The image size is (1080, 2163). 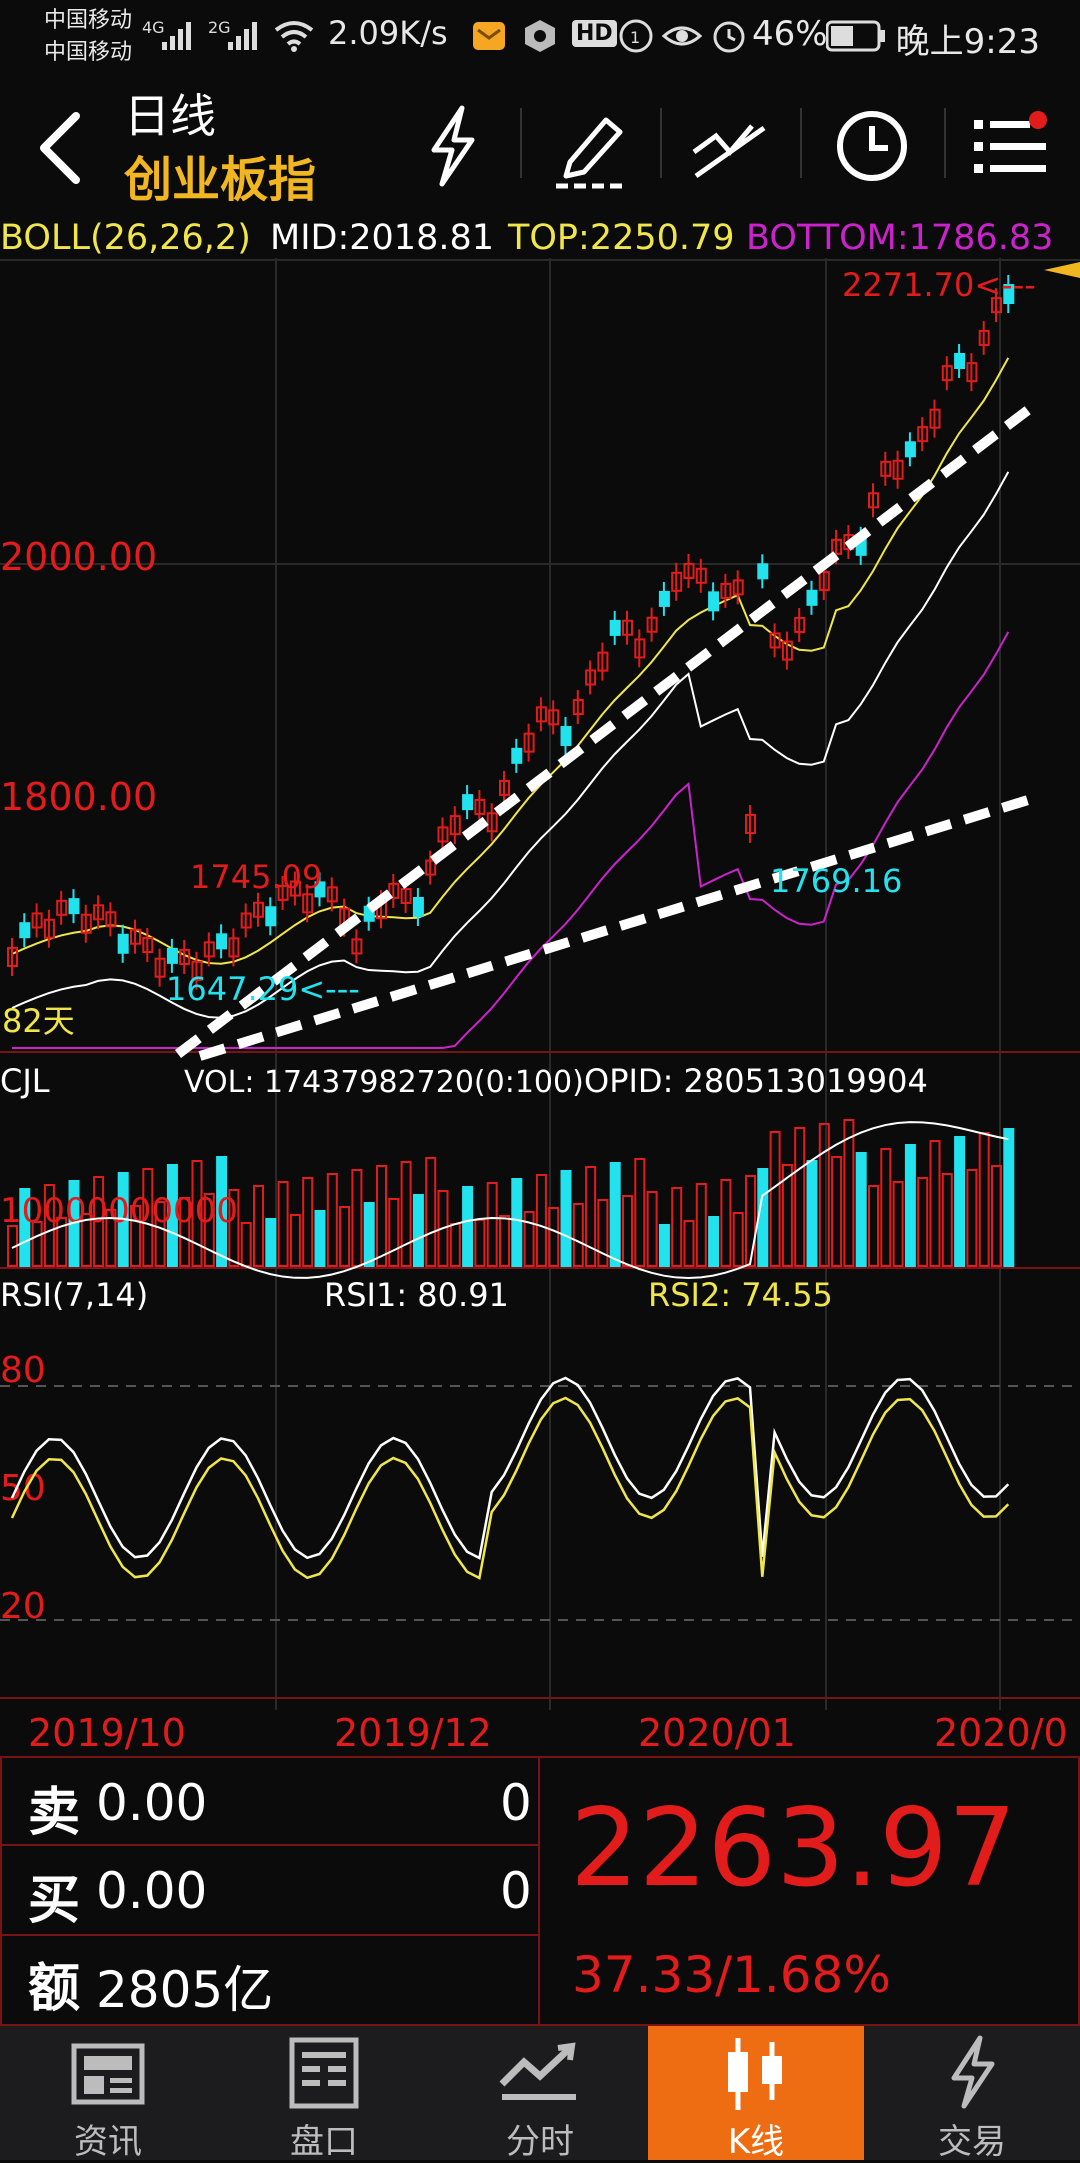 I want to click on price-change: 37.33/1.68%, so click(x=731, y=1975).